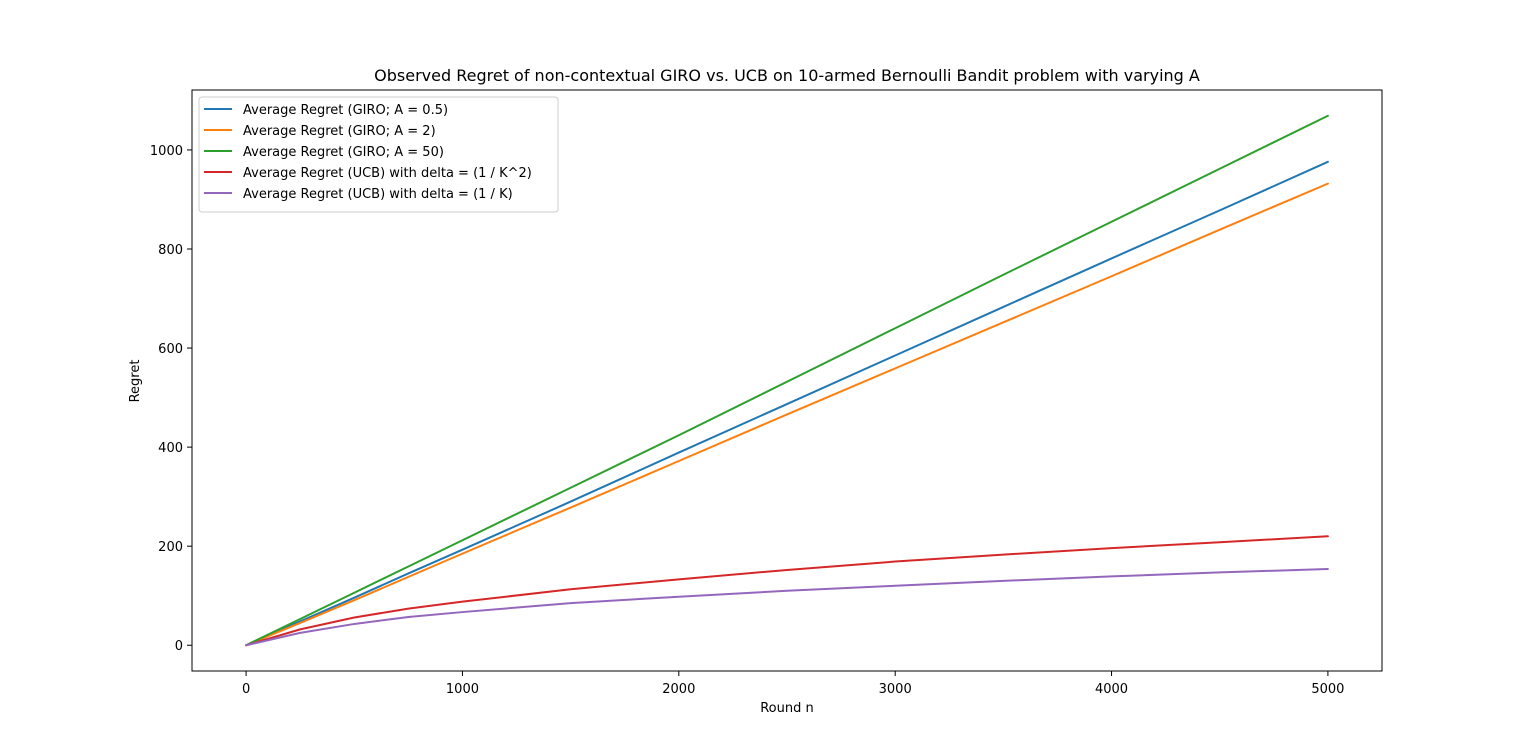 The width and height of the screenshot is (1536, 754). I want to click on y-tick-label: 1000, so click(166, 151).